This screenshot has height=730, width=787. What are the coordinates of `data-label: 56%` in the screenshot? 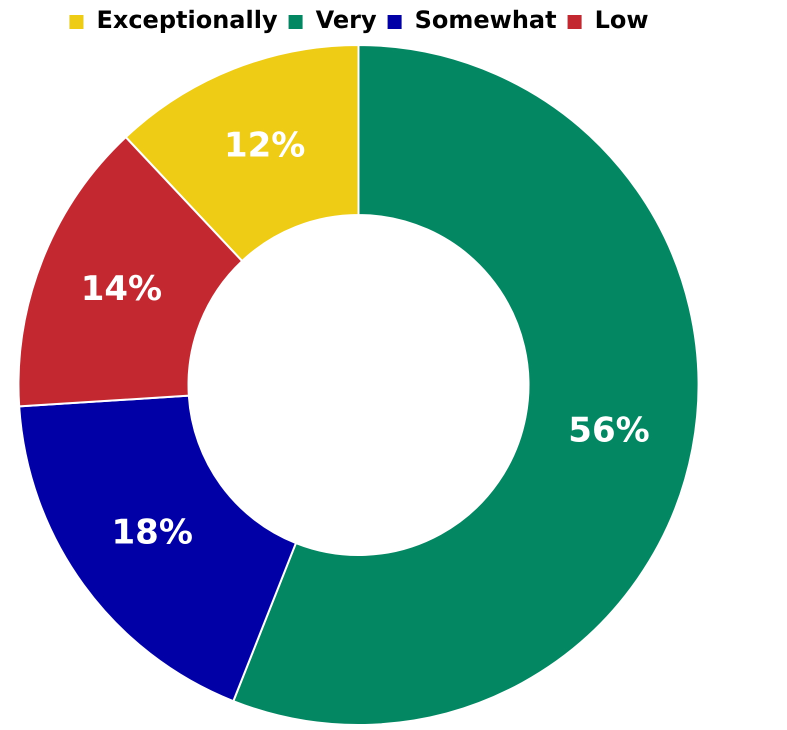 It's located at (609, 430).